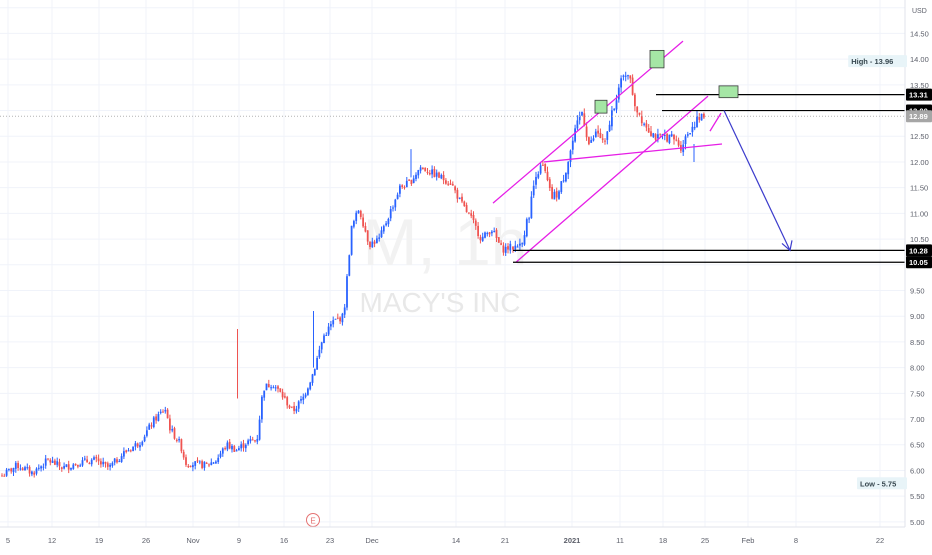  I want to click on time-tick-label: Dec, so click(372, 540).